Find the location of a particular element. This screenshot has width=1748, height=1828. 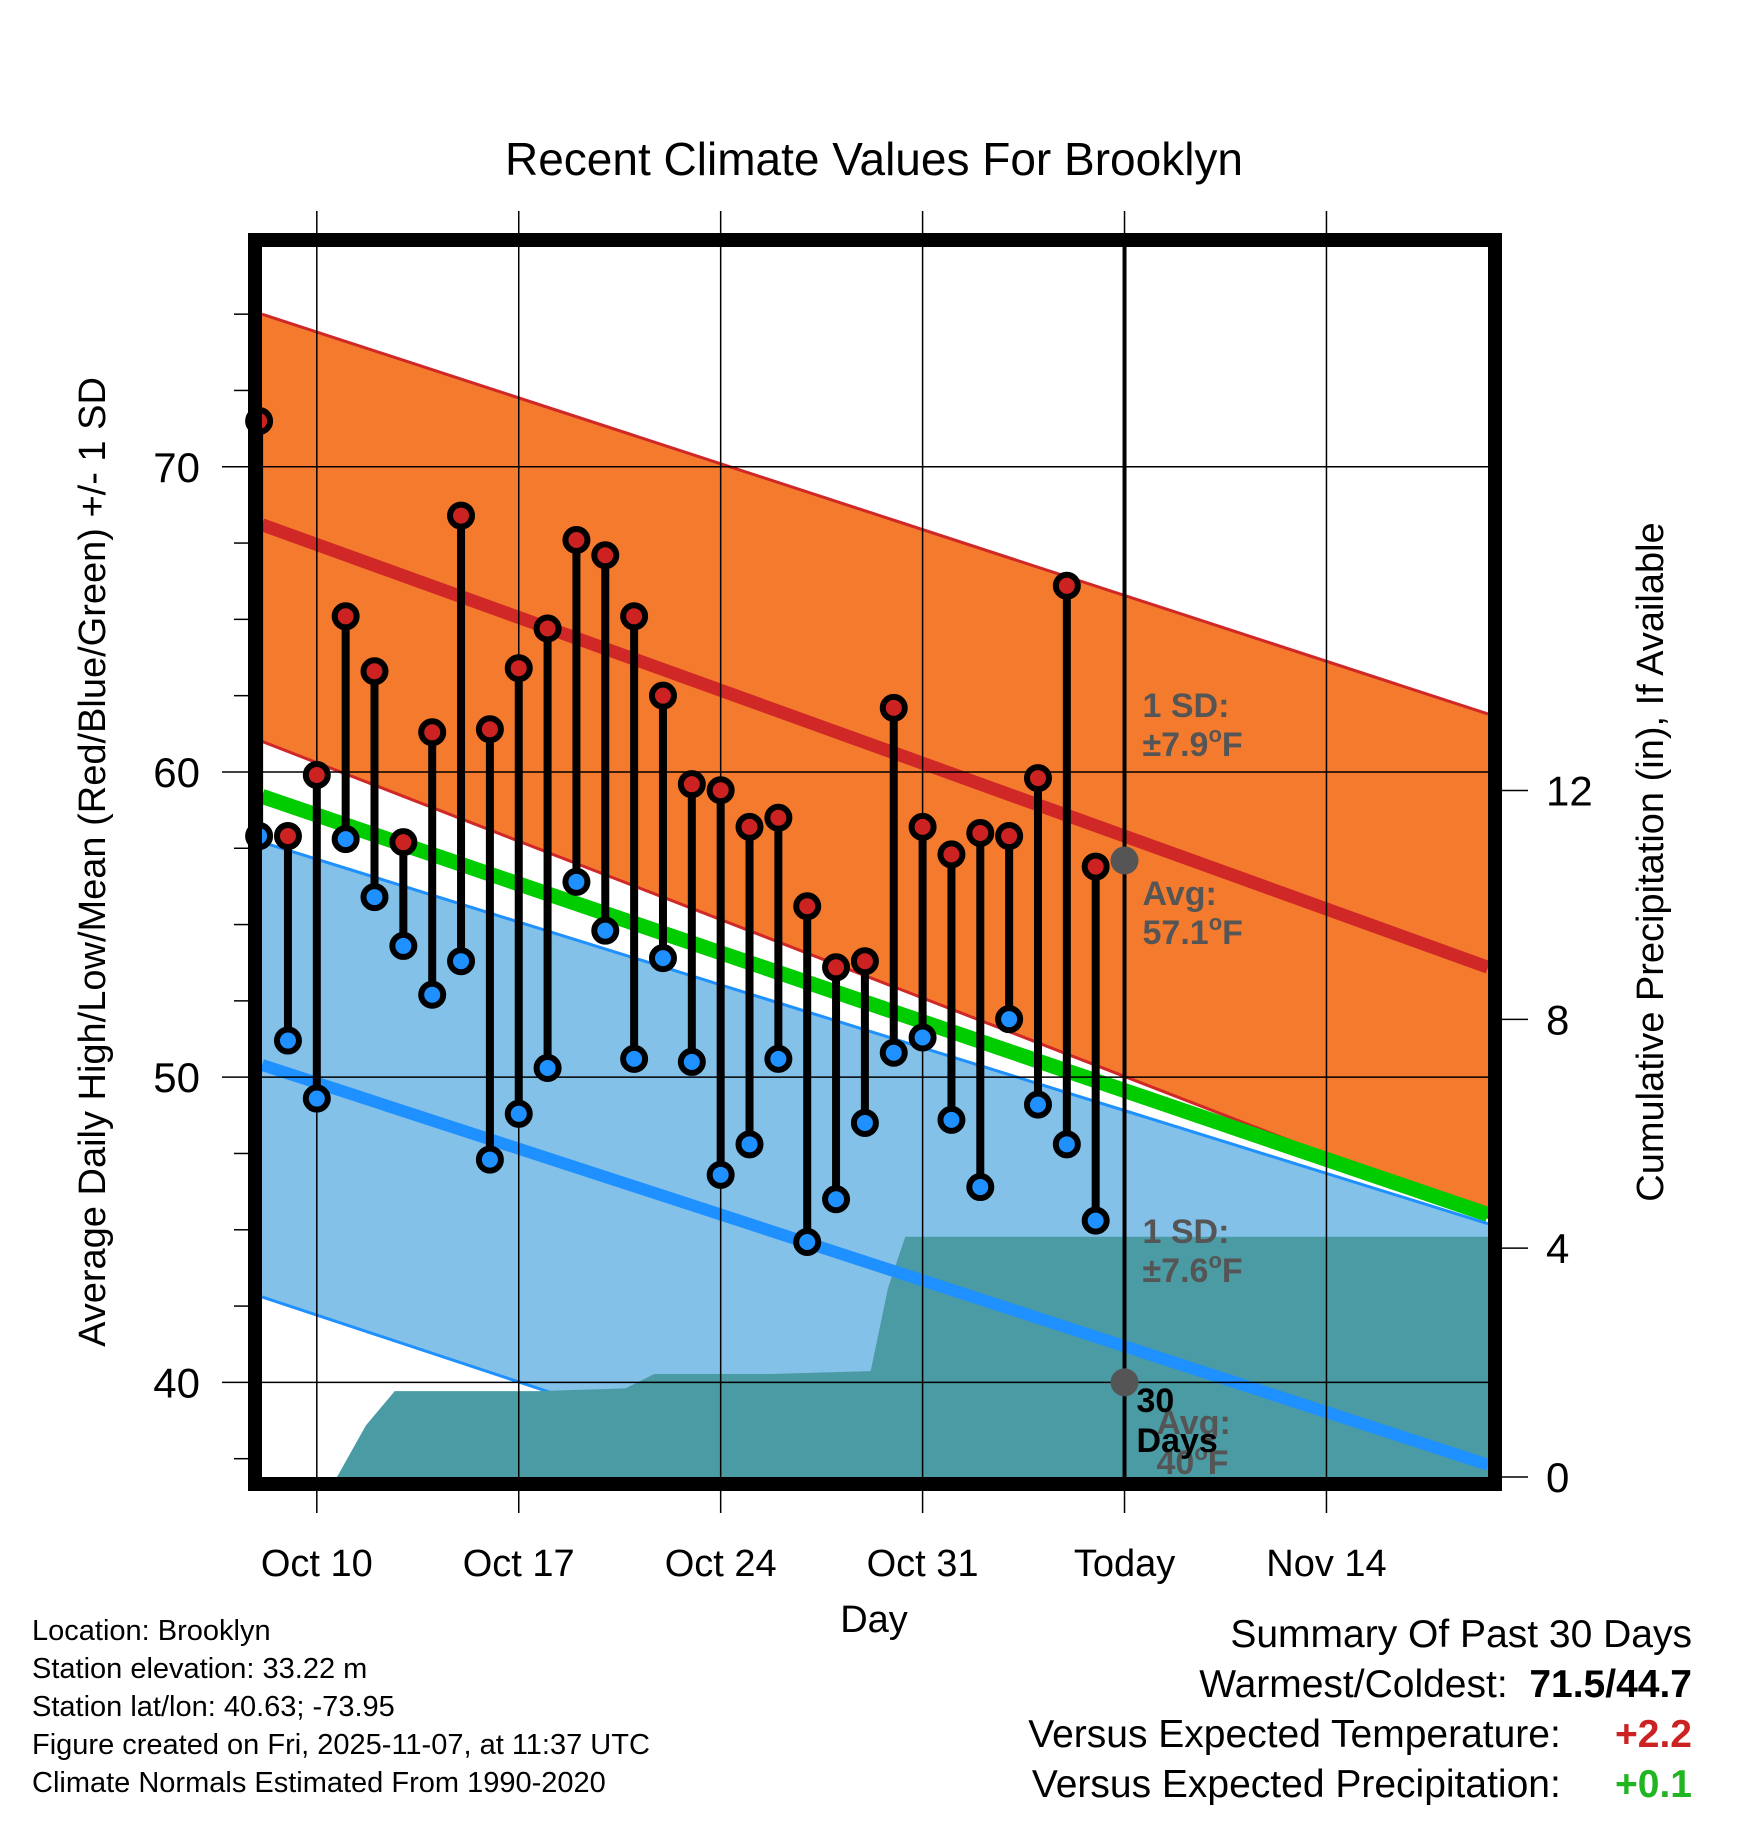

chart-title: Recent Climate Values For Brooklyn is located at coordinates (874, 159).